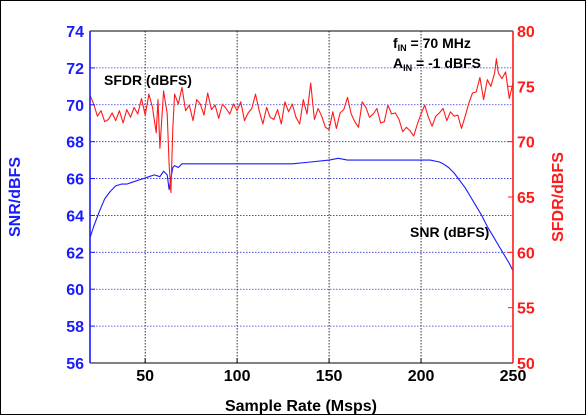 The image size is (586, 415). I want to click on y-tick-label-right: 60, so click(526, 253).